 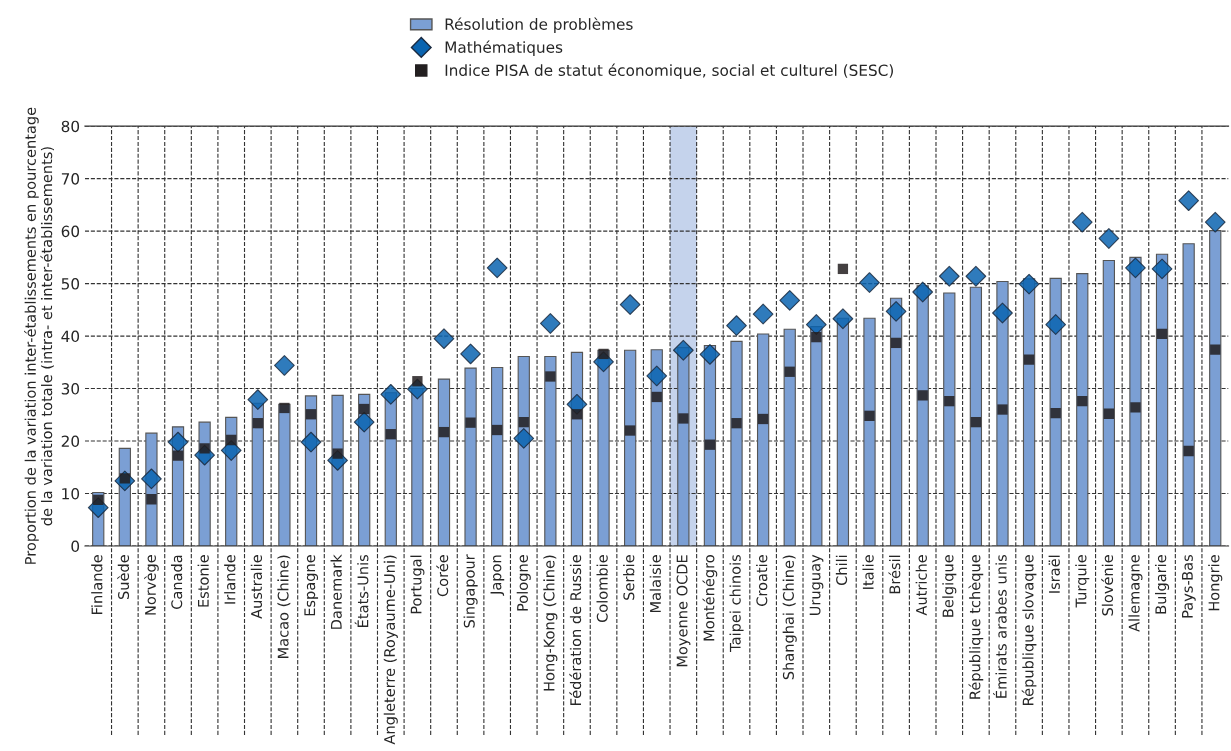 What do you see at coordinates (1054, 574) in the screenshot?
I see `x-tick-label: Israël` at bounding box center [1054, 574].